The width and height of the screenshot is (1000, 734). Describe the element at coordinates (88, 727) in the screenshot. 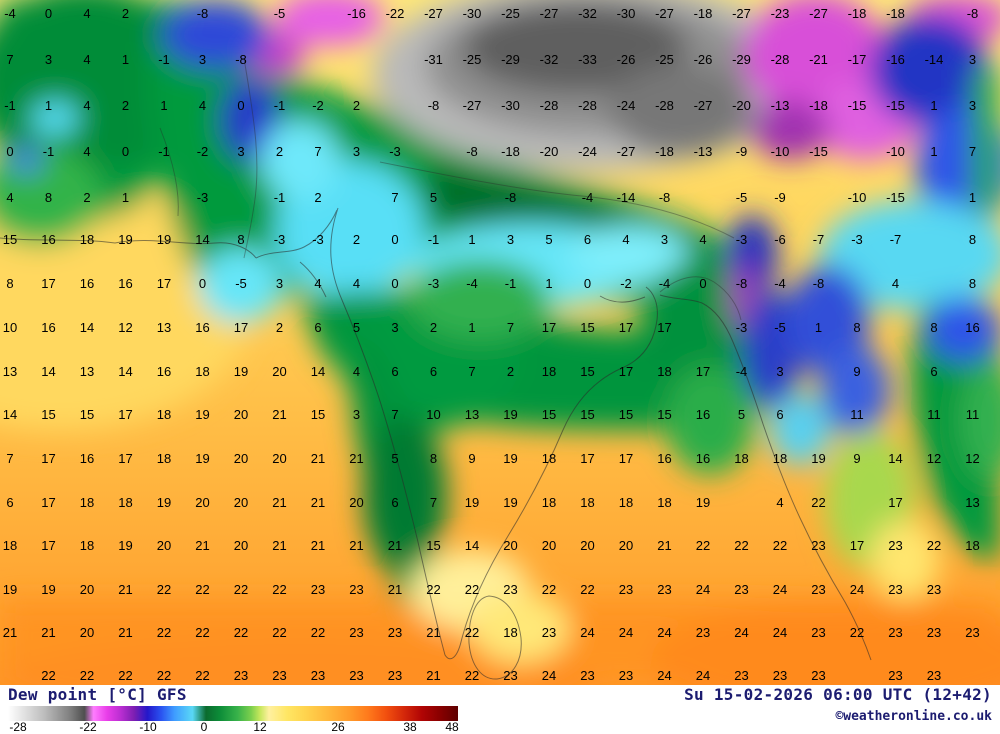

I see `colorbar-tick: -22` at that location.